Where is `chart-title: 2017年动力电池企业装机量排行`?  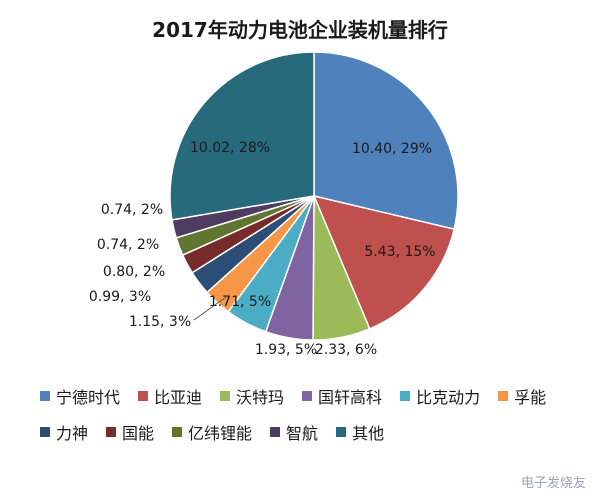
chart-title: 2017年动力电池企业装机量排行 is located at coordinates (300, 30).